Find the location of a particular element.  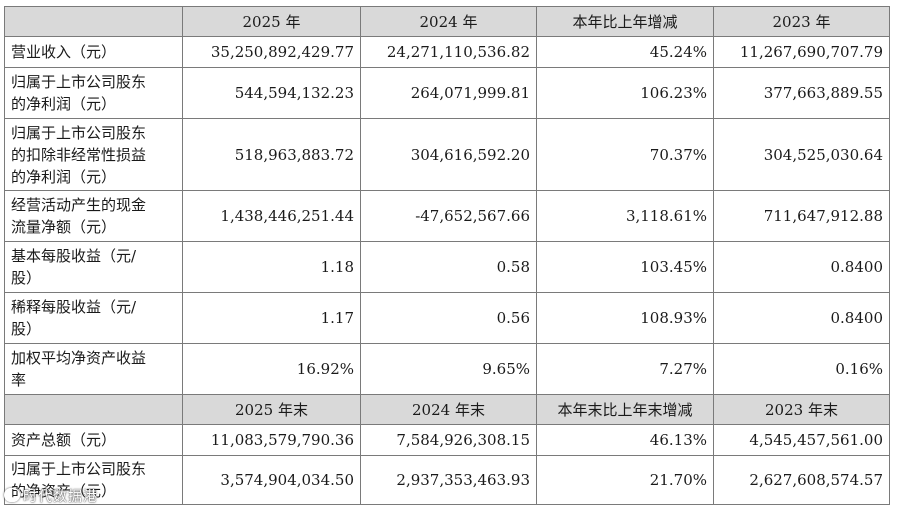

value-cell: 377,663,889.55 is located at coordinates (801, 93).